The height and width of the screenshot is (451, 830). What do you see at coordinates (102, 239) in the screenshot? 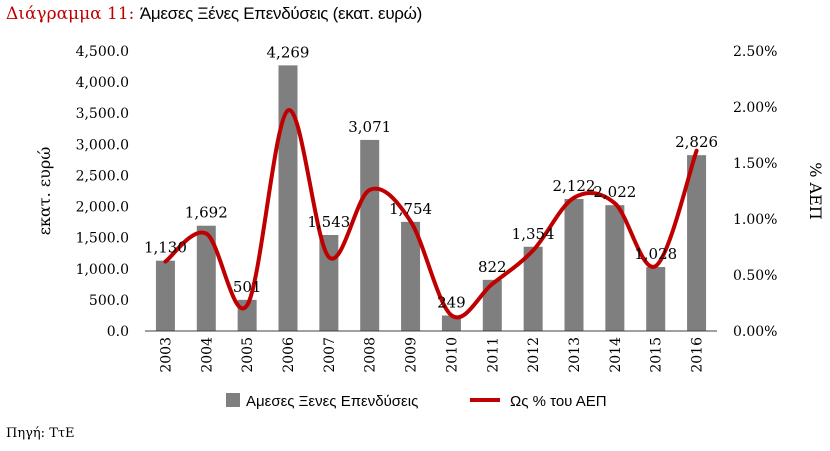
I see `y-tick-label: 1,500.0` at bounding box center [102, 239].